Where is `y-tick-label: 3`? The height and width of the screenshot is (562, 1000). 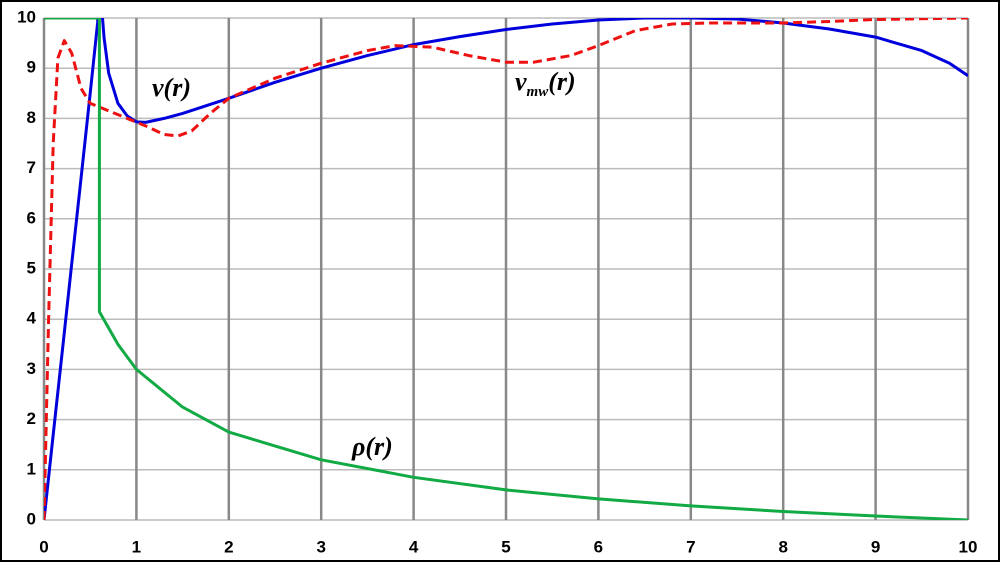 y-tick-label: 3 is located at coordinates (31, 368).